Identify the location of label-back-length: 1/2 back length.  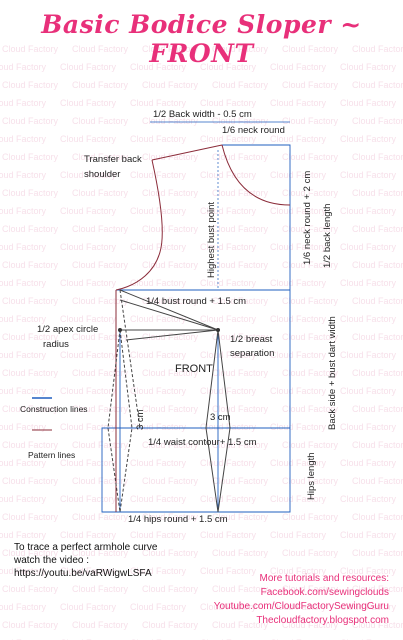
(327, 236).